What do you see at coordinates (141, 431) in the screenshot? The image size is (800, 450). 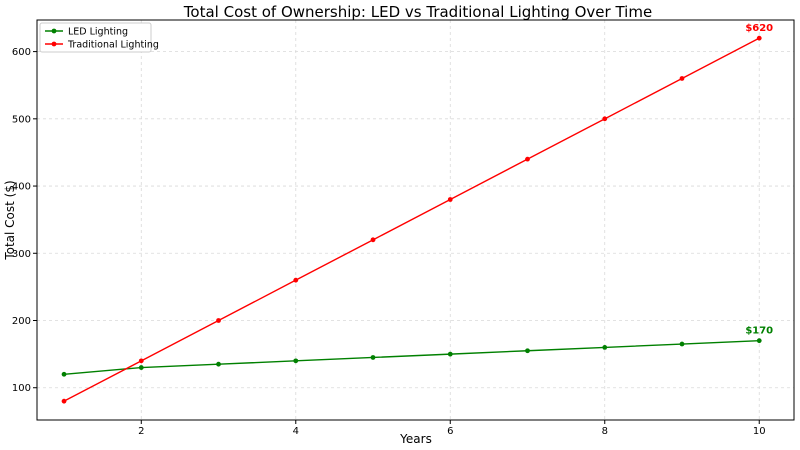 I see `x-tick-label: 2` at bounding box center [141, 431].